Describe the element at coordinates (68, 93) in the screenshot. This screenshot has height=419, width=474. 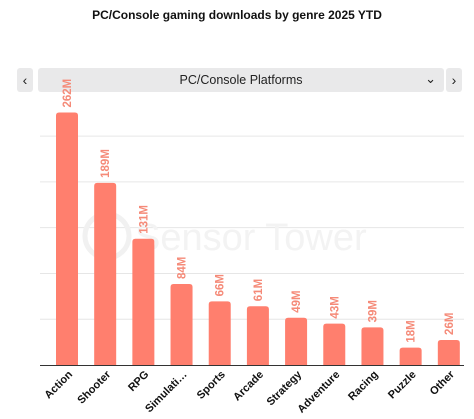
I see `bar-value-label: 262M` at that location.